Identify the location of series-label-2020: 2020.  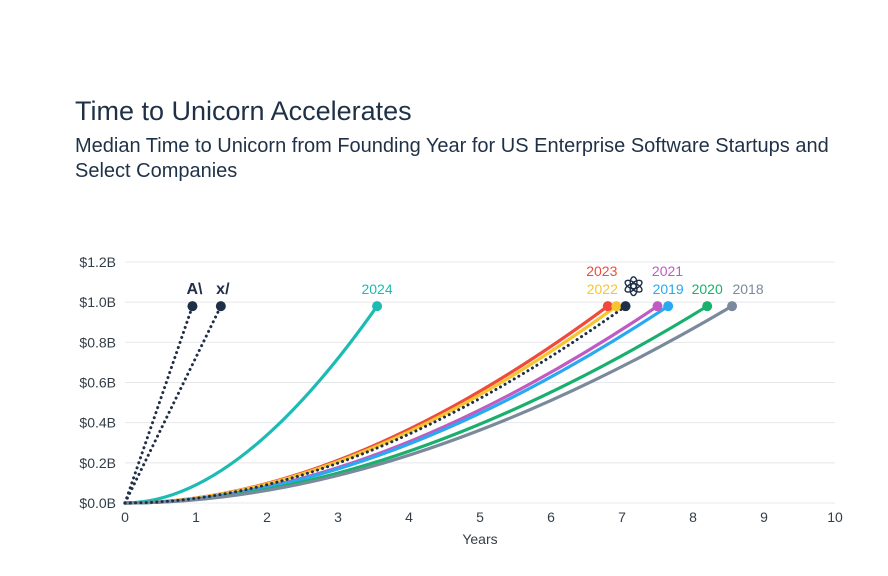
(707, 289).